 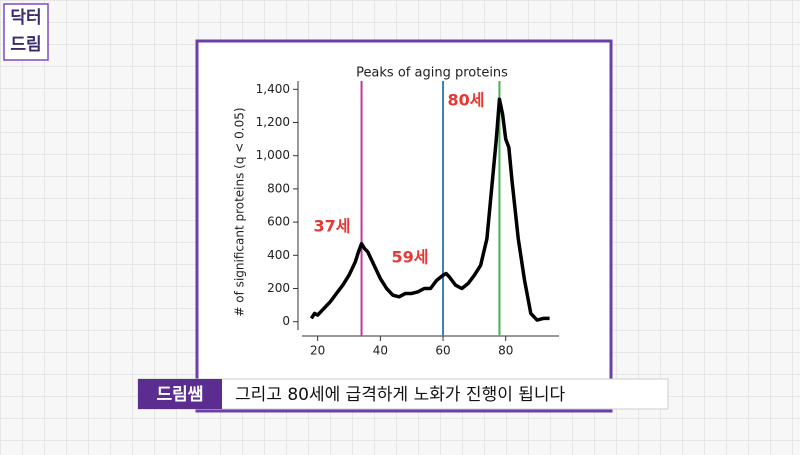 I want to click on y-tick-label: 800, so click(x=278, y=188).